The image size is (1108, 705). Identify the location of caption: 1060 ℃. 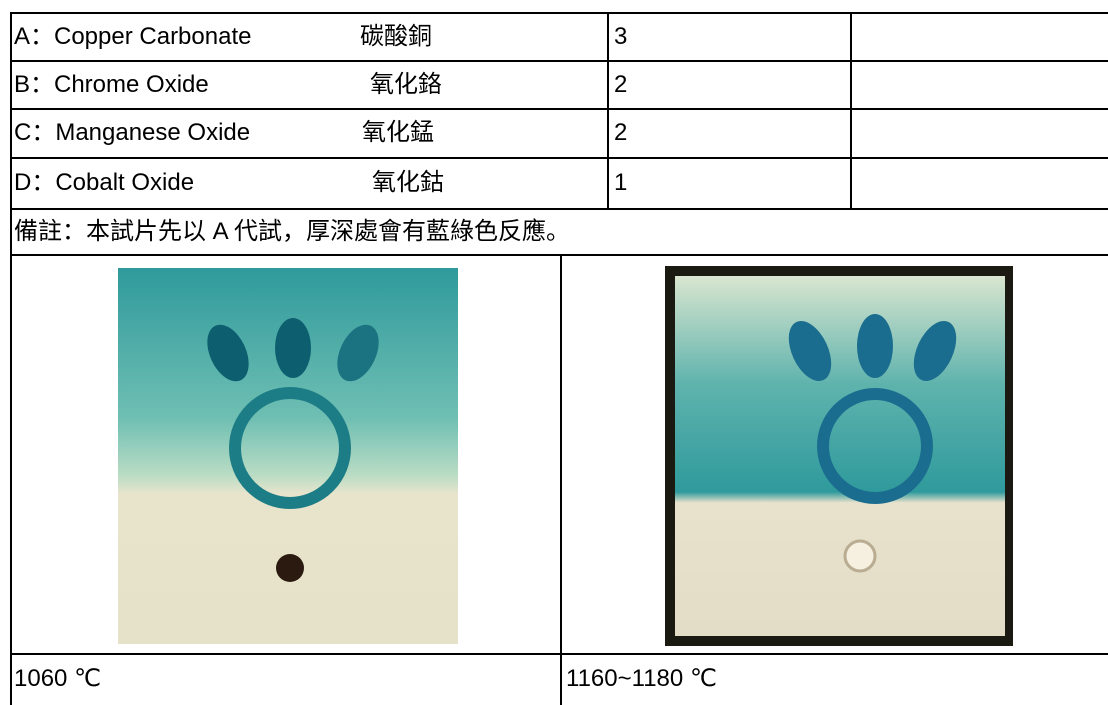
(58, 678).